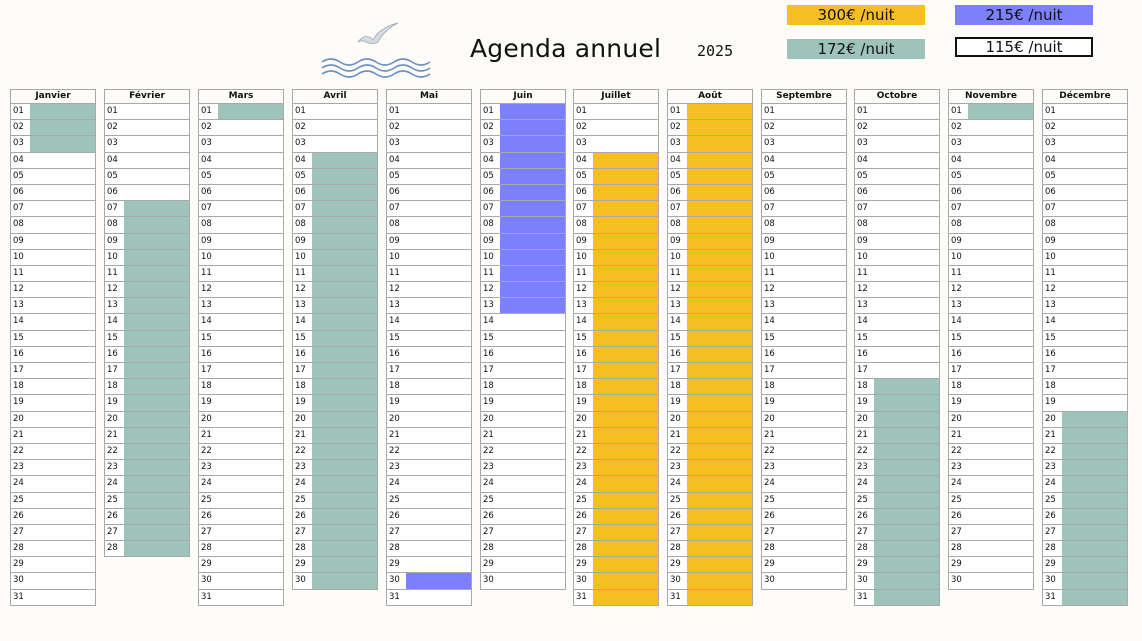 This screenshot has width=1142, height=641. I want to click on day-row: 11, so click(241, 274).